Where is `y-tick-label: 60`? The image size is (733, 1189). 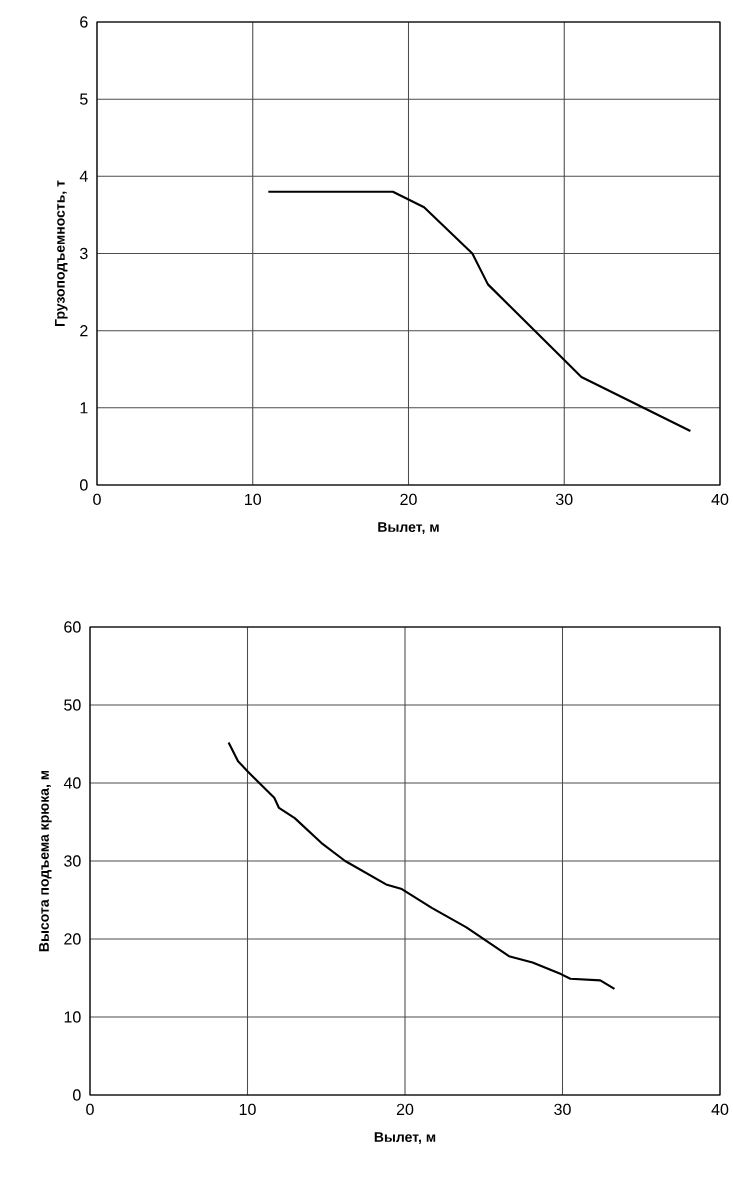 y-tick-label: 60 is located at coordinates (72, 627).